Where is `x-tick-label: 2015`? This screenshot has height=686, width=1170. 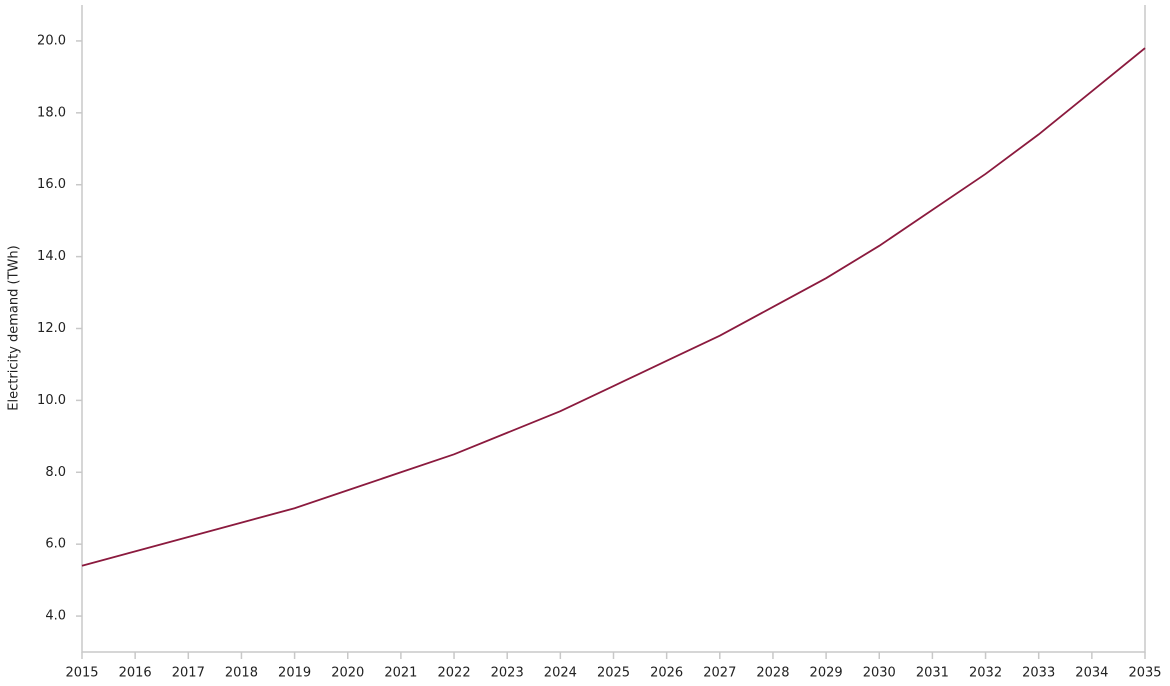
x-tick-label: 2015 is located at coordinates (81, 673).